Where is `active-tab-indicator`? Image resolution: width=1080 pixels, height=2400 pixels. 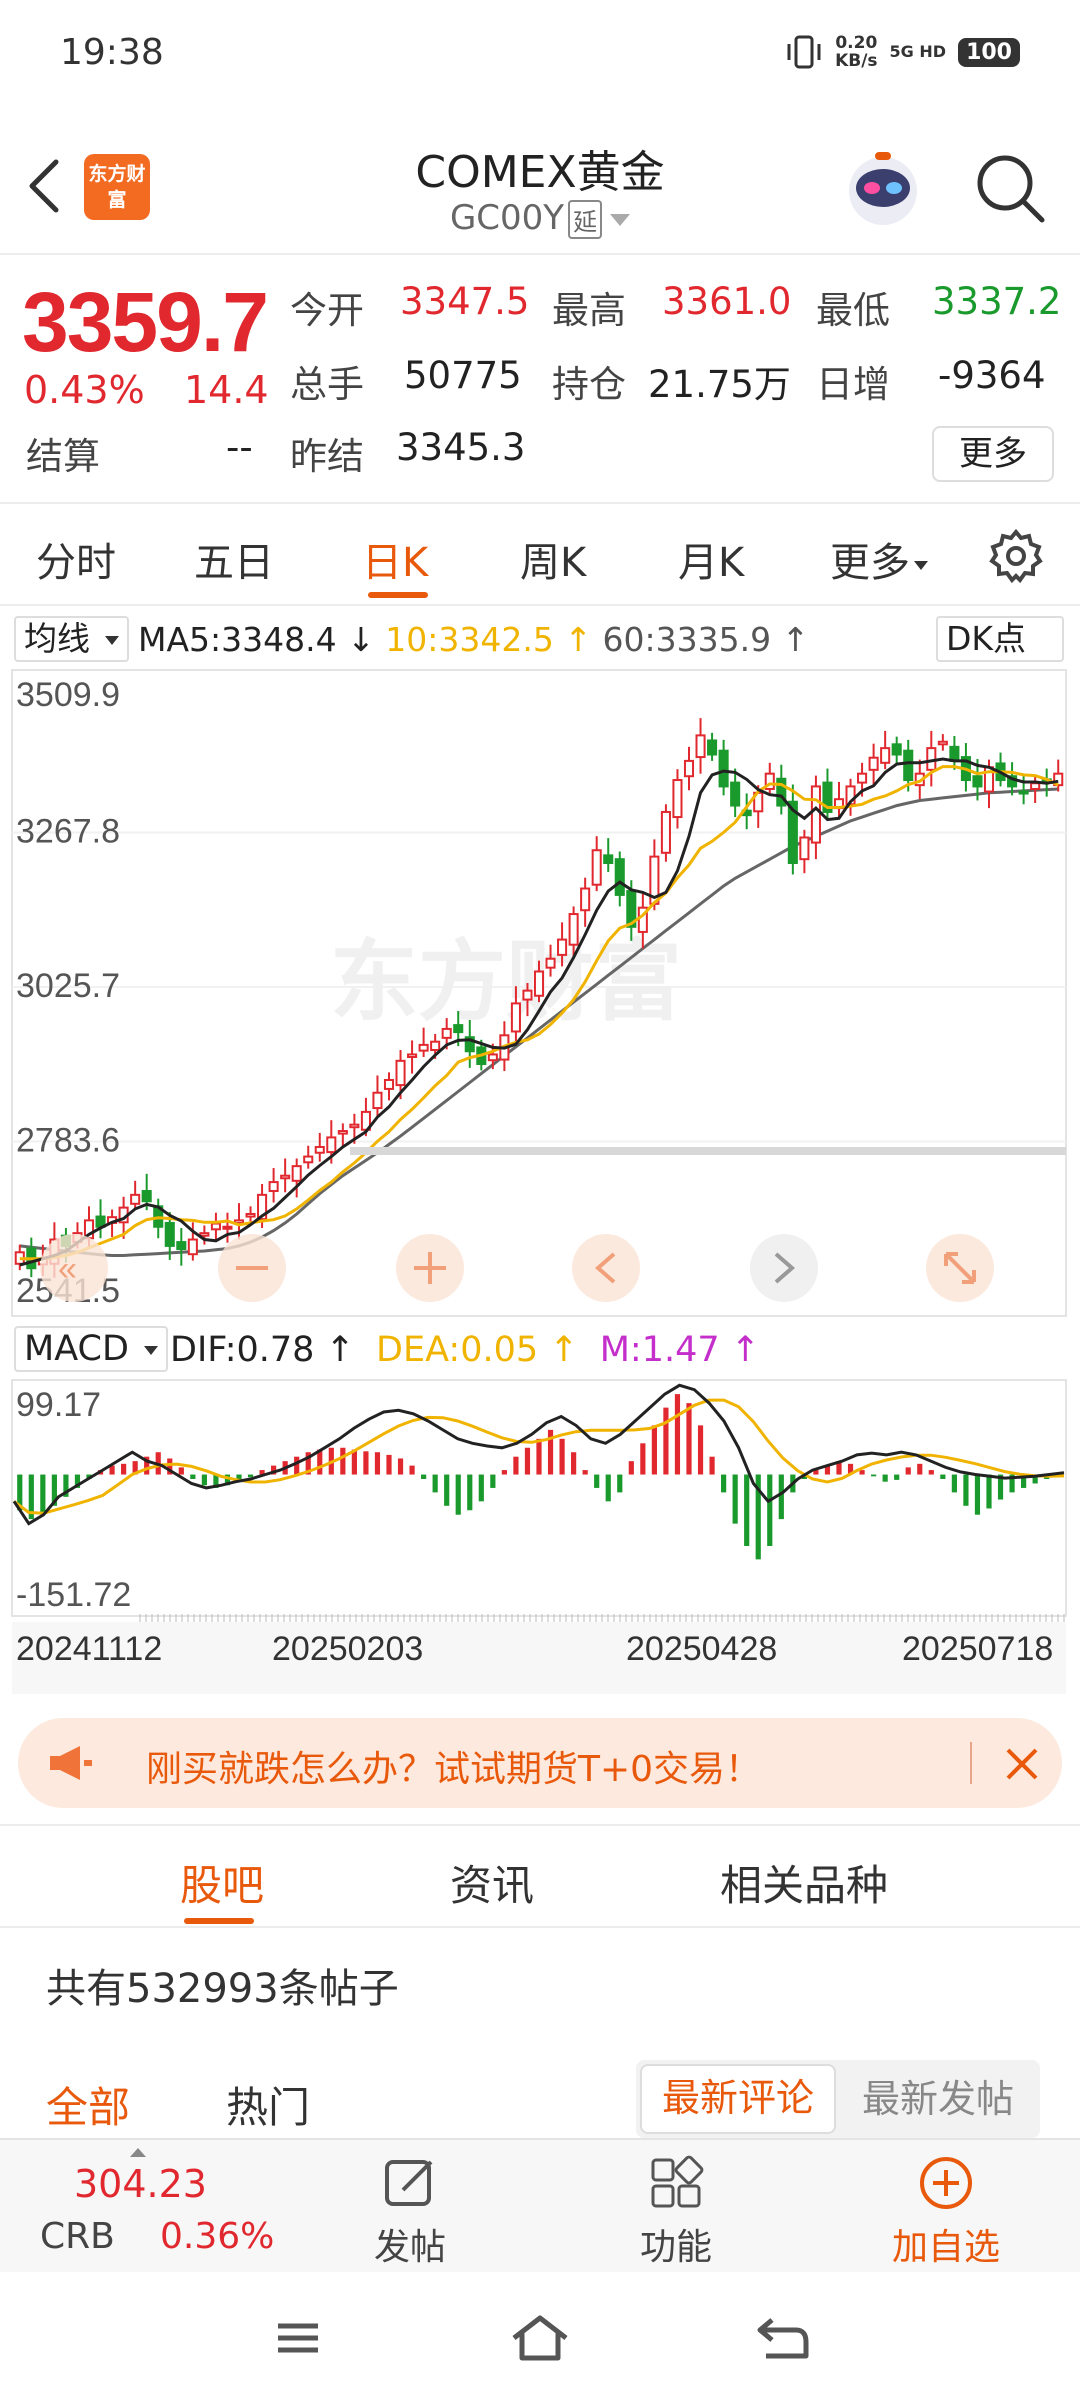 active-tab-indicator is located at coordinates (398, 595).